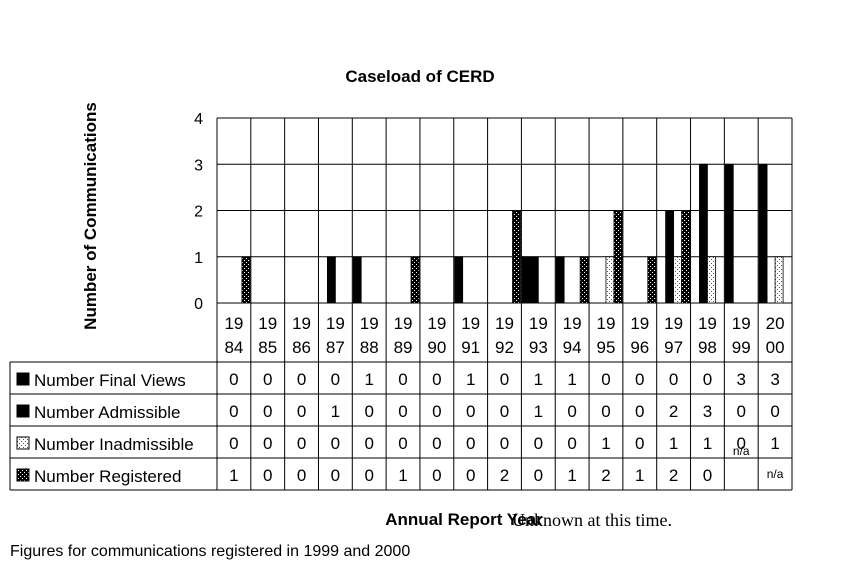 The height and width of the screenshot is (569, 864). What do you see at coordinates (464, 519) in the screenshot?
I see `x-axis-label: Annual Report Year` at bounding box center [464, 519].